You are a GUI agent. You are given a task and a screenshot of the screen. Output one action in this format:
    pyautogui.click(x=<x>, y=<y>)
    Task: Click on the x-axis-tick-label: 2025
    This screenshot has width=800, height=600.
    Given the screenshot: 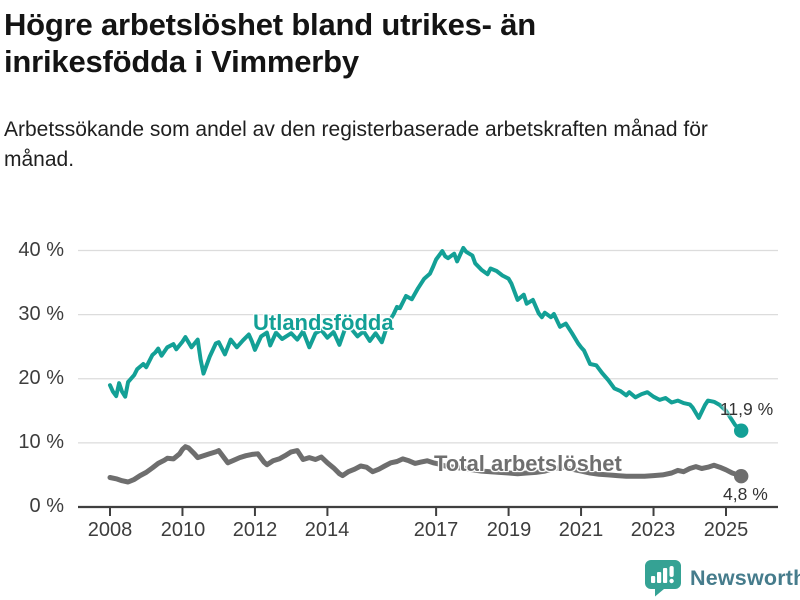 What is the action you would take?
    pyautogui.click(x=726, y=530)
    